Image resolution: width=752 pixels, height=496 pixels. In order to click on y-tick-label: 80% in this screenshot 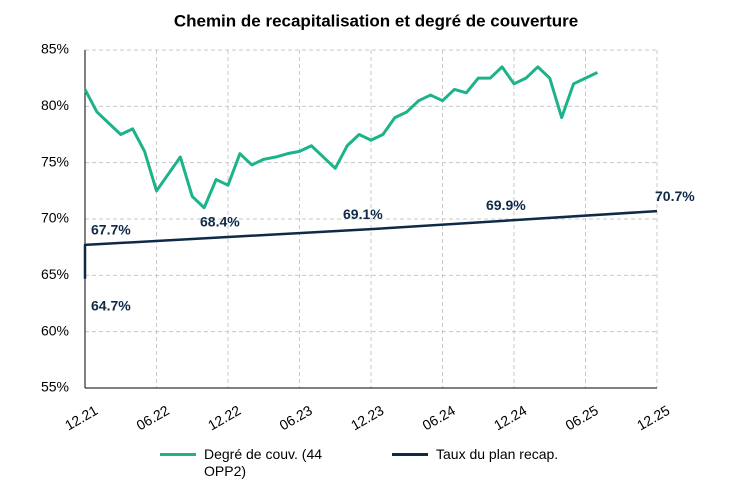, I will do `click(55, 105)`.